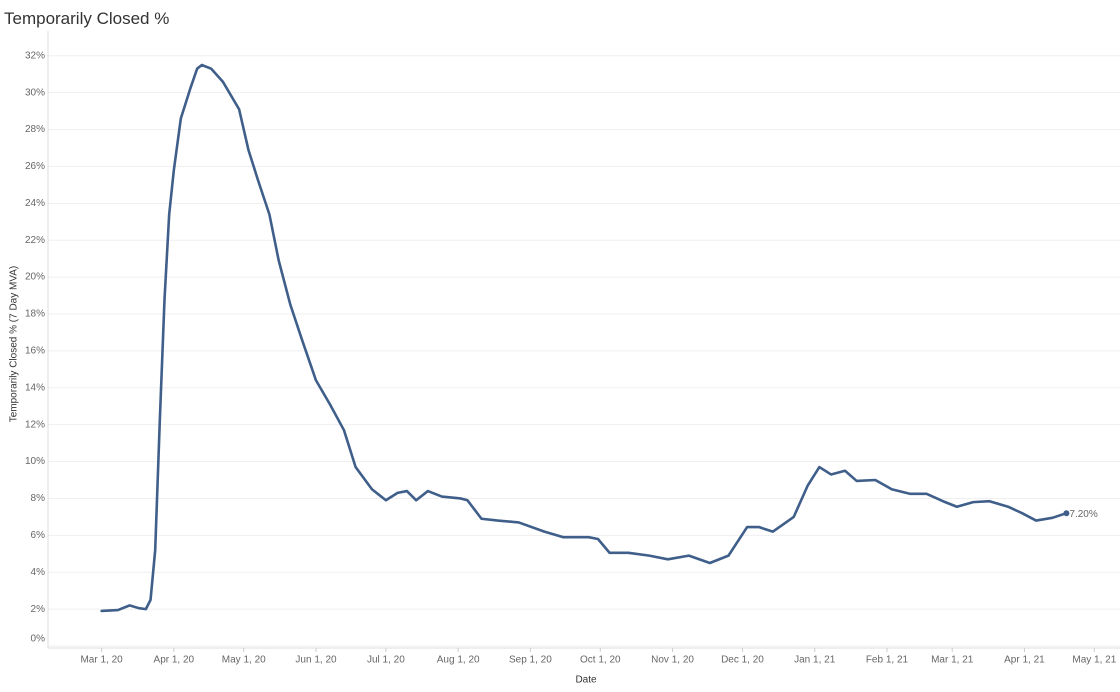 The height and width of the screenshot is (692, 1120). Describe the element at coordinates (35, 351) in the screenshot. I see `y-tick-label: 16%` at that location.